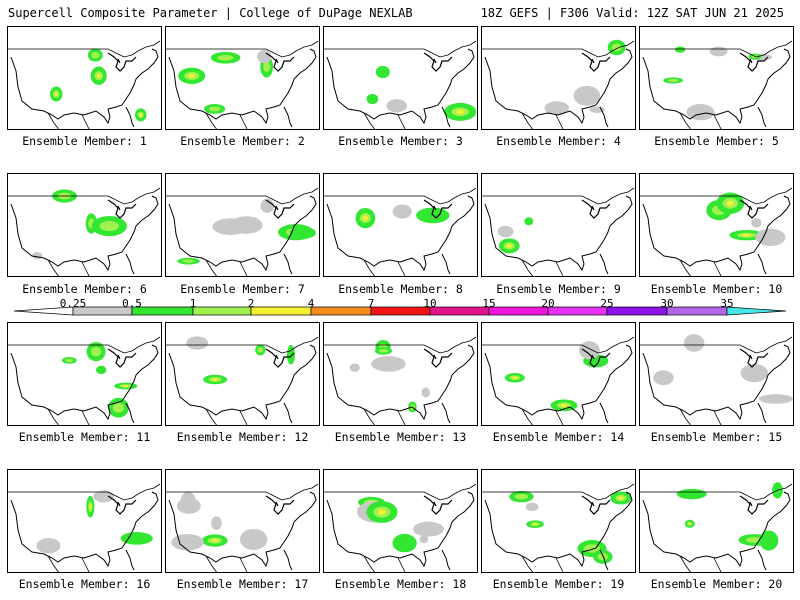  I want to click on colorbar-tick-label: 20, so click(548, 303).